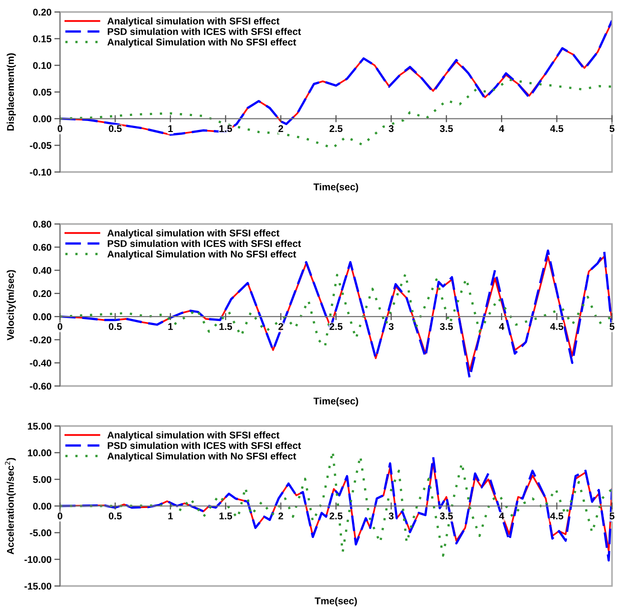 The width and height of the screenshot is (621, 616). I want to click on y-tick-label: -0.60, so click(41, 386).